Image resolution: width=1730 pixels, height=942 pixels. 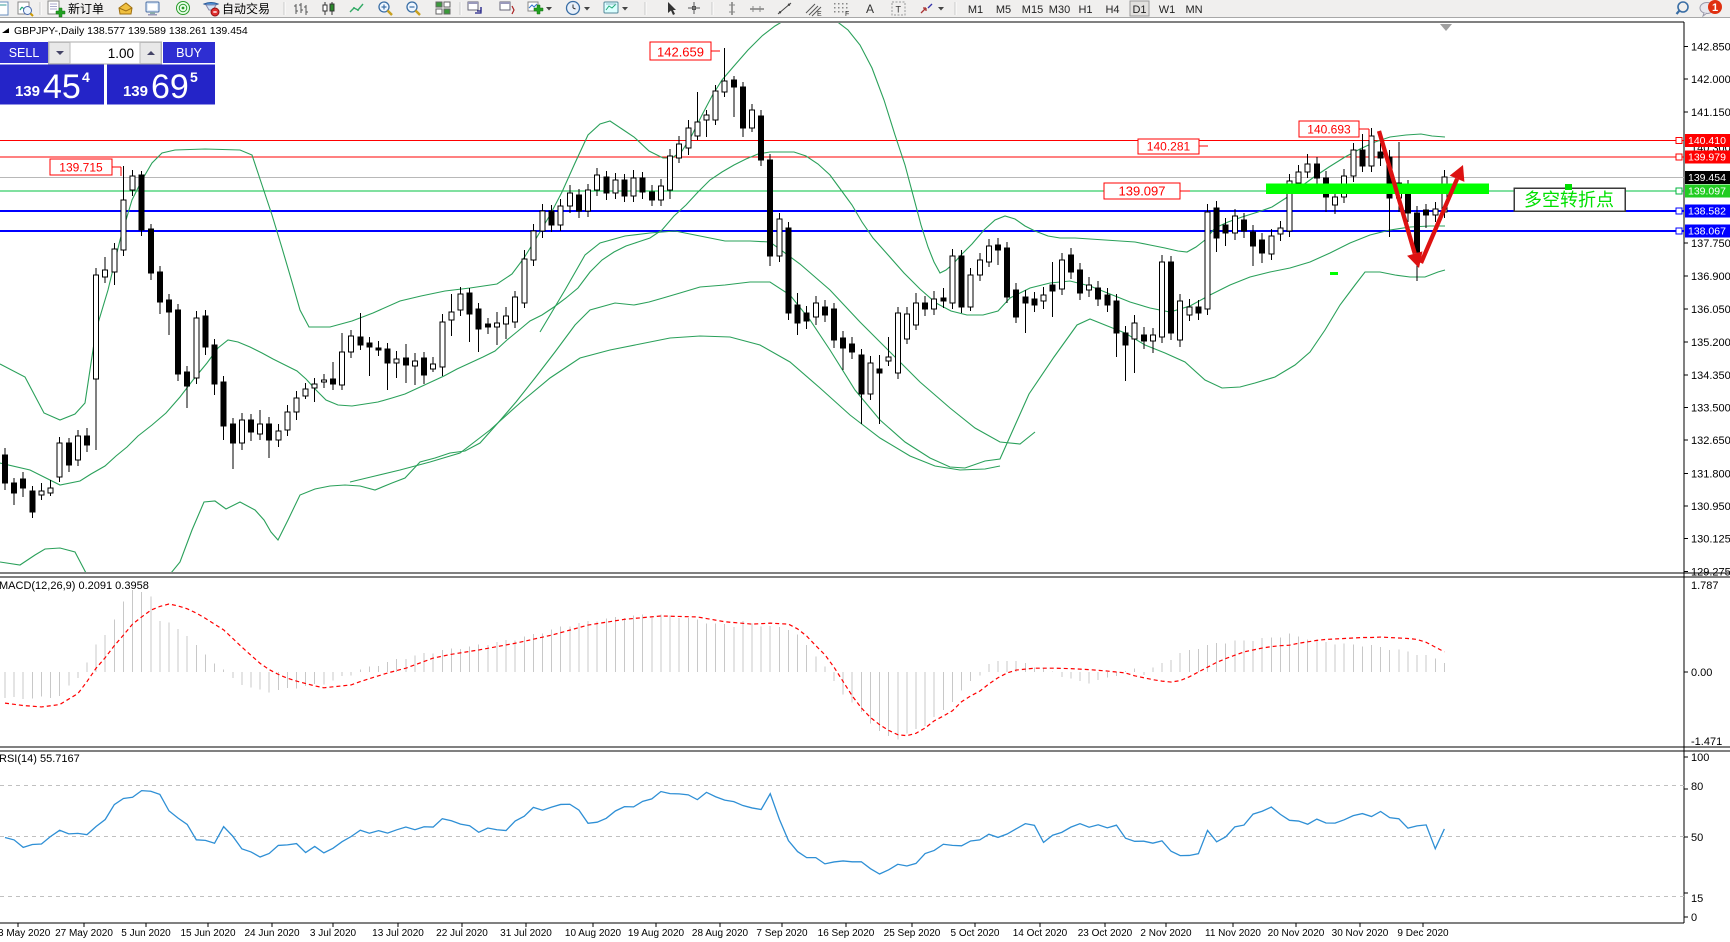 I want to click on svg-text: 5 Jun 2020, so click(x=146, y=933).